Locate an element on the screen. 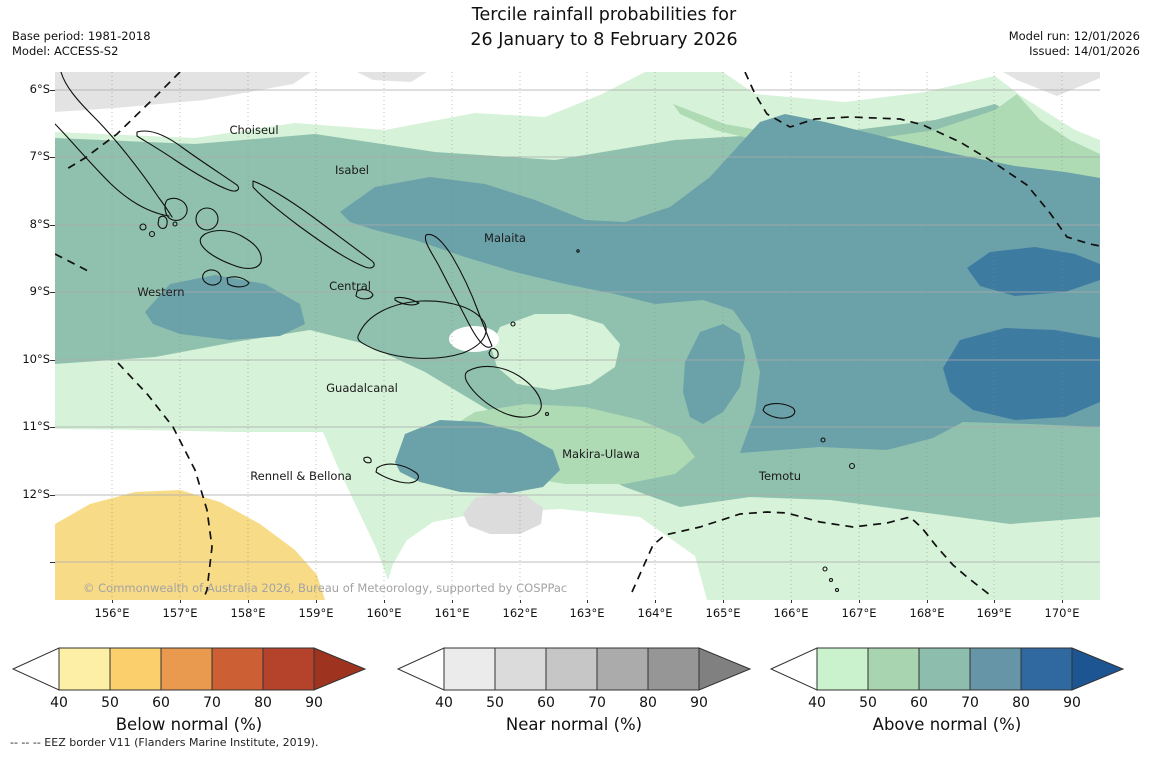 This screenshot has height=758, width=1150. coast-tetepare is located at coordinates (238, 282).